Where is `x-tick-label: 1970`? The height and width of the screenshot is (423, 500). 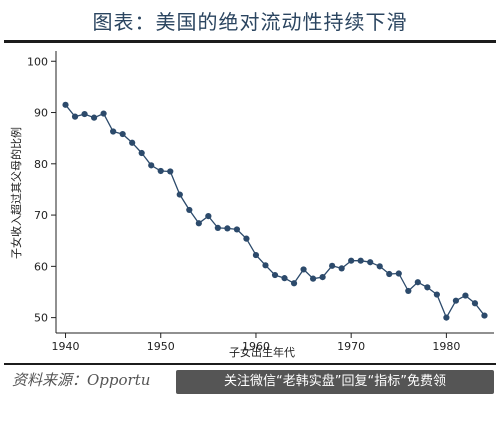
x-tick-label: 1970 is located at coordinates (351, 346).